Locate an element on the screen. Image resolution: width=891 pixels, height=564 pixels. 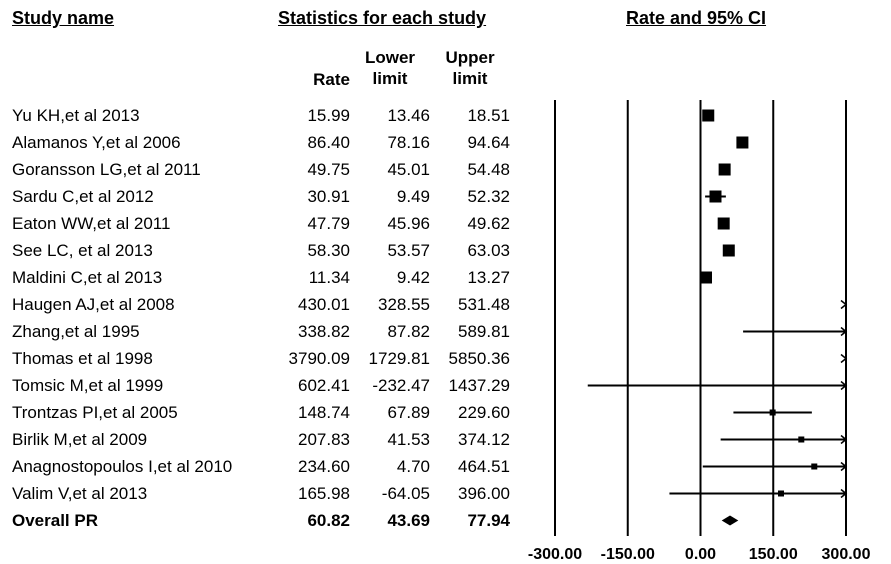
rate-value: 207.83 is located at coordinates (324, 439).